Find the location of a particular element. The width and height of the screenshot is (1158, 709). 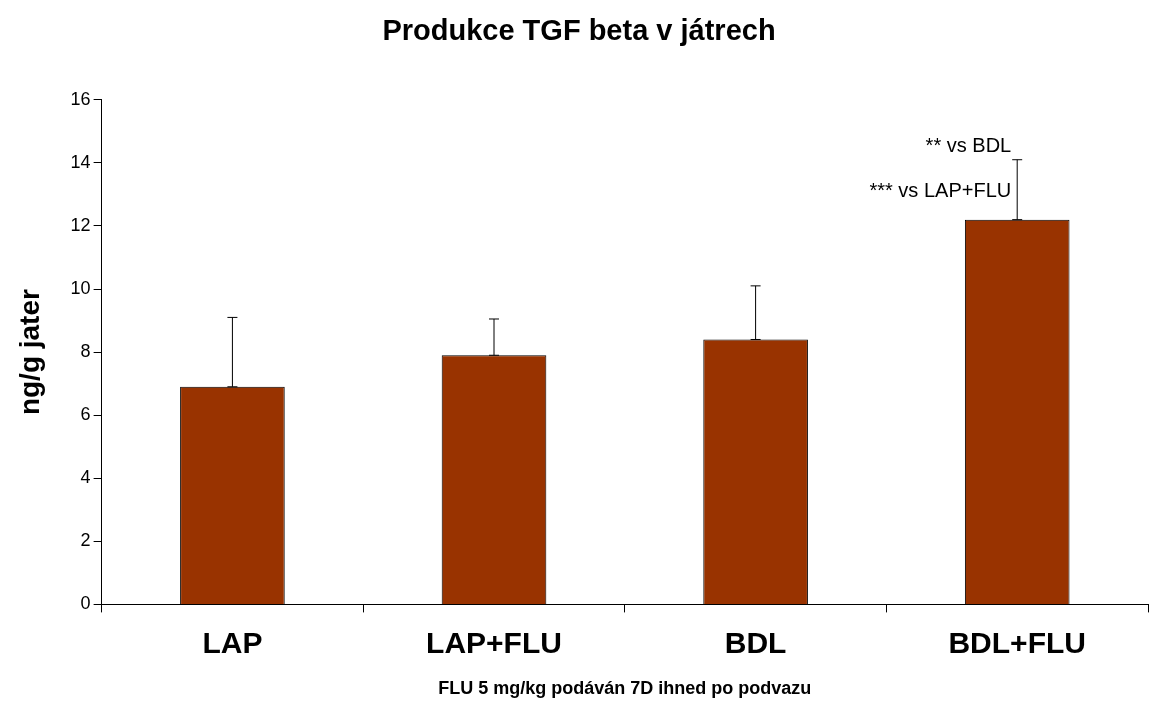

annotation: *** vs LAP+FLU is located at coordinates (940, 189).